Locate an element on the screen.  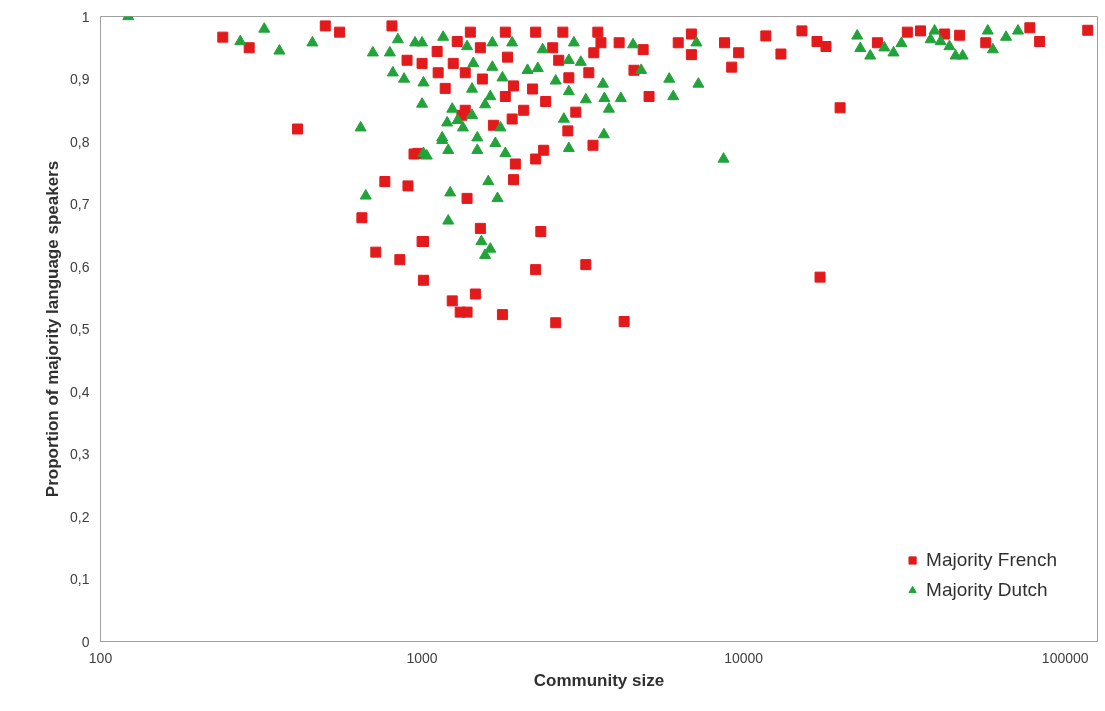
y-axis-title: Proportion of majority language speakers is located at coordinates (53, 329).